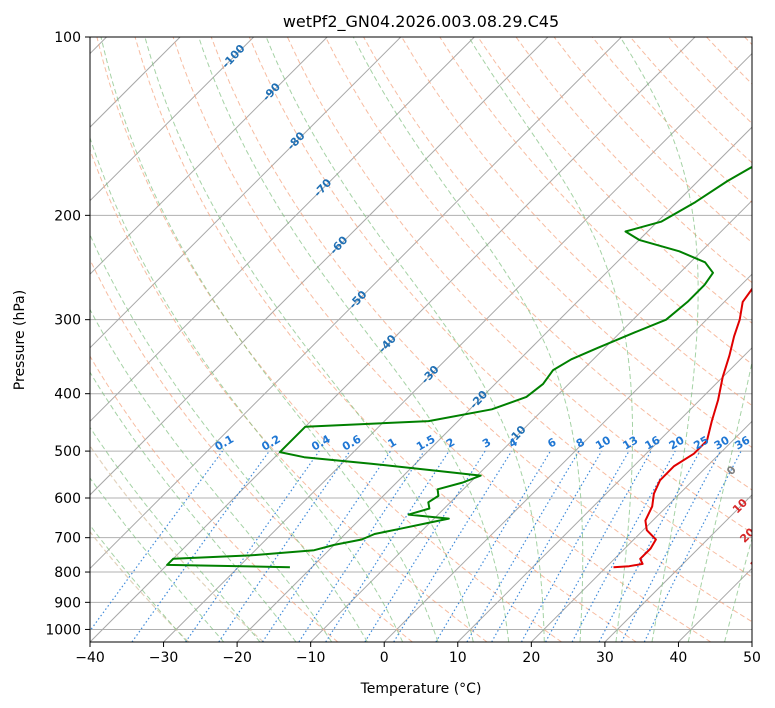 Image resolution: width=775 pixels, height=708 pixels. I want to click on temperature-profile, so click(682, 428).